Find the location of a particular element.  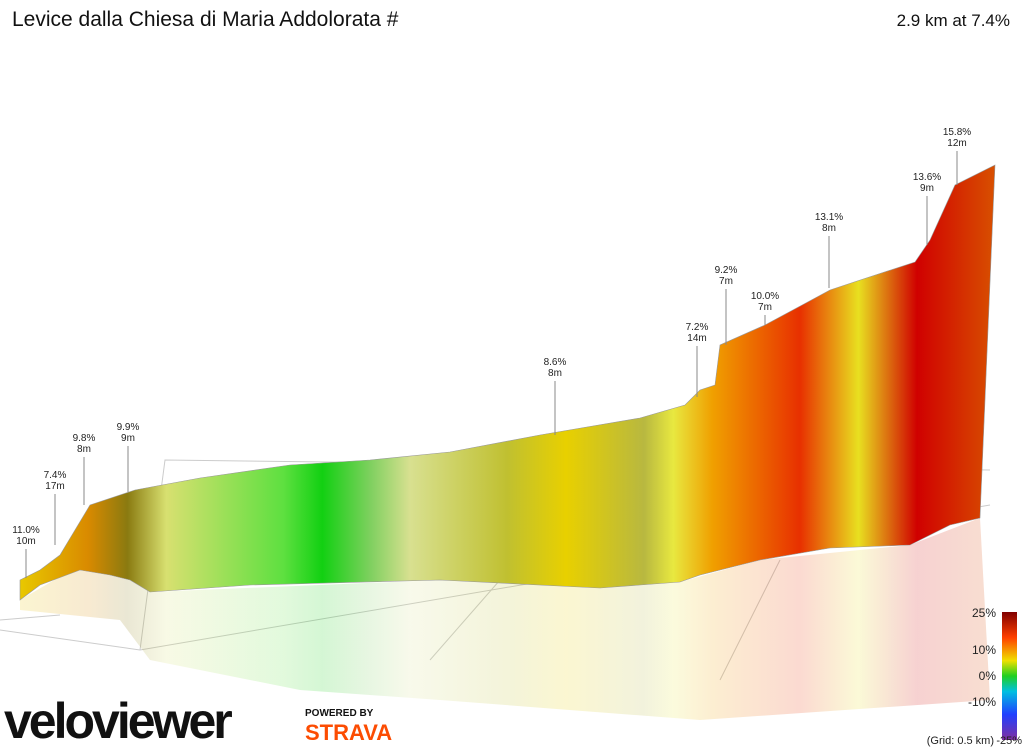

legend: 25% 10% 0% -10% -25% is located at coordinates (995, 676).